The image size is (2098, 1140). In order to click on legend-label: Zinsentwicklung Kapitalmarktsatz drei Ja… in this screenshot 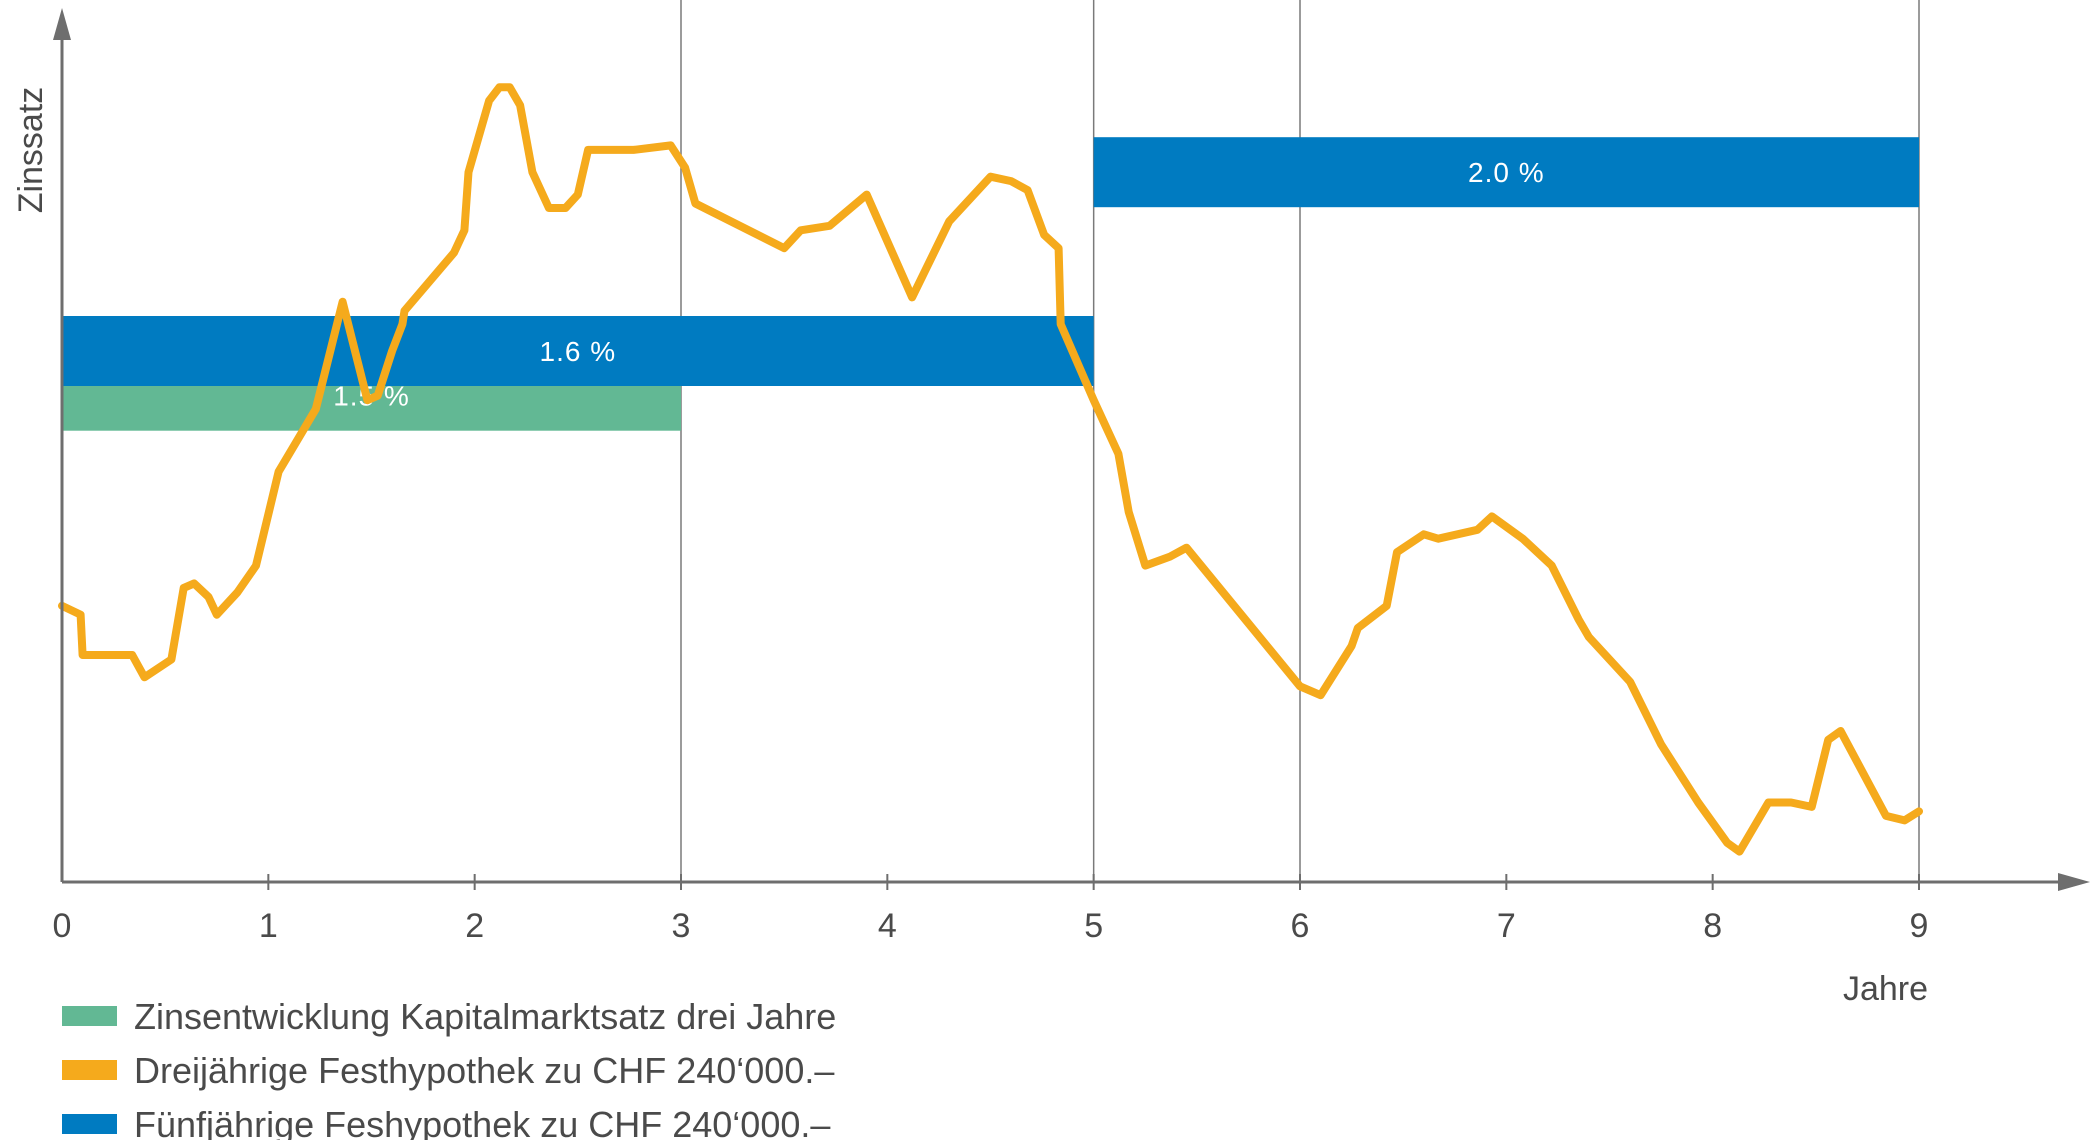, I will do `click(485, 1016)`.